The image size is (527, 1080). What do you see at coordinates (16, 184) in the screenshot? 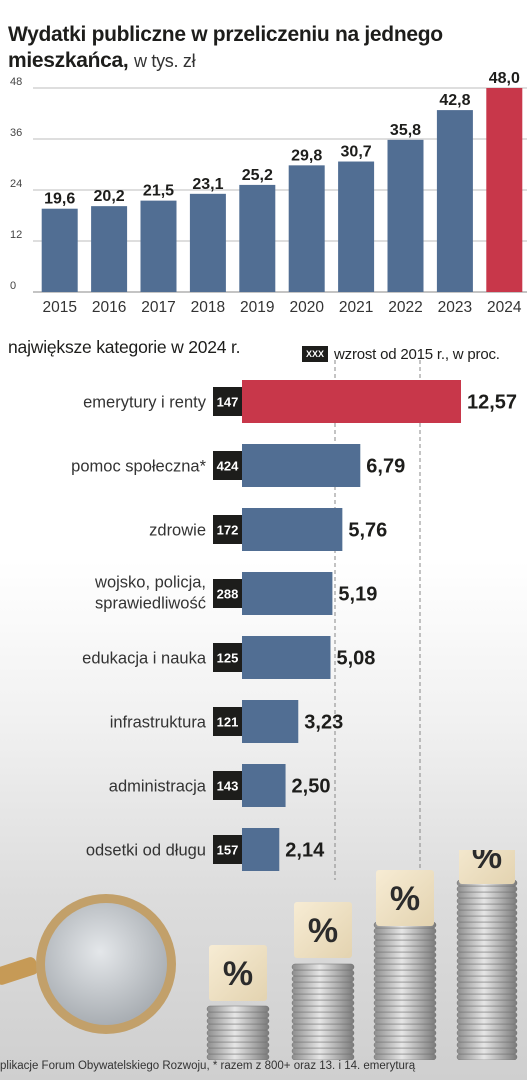
I see `y-tick-label: 24` at bounding box center [16, 184].